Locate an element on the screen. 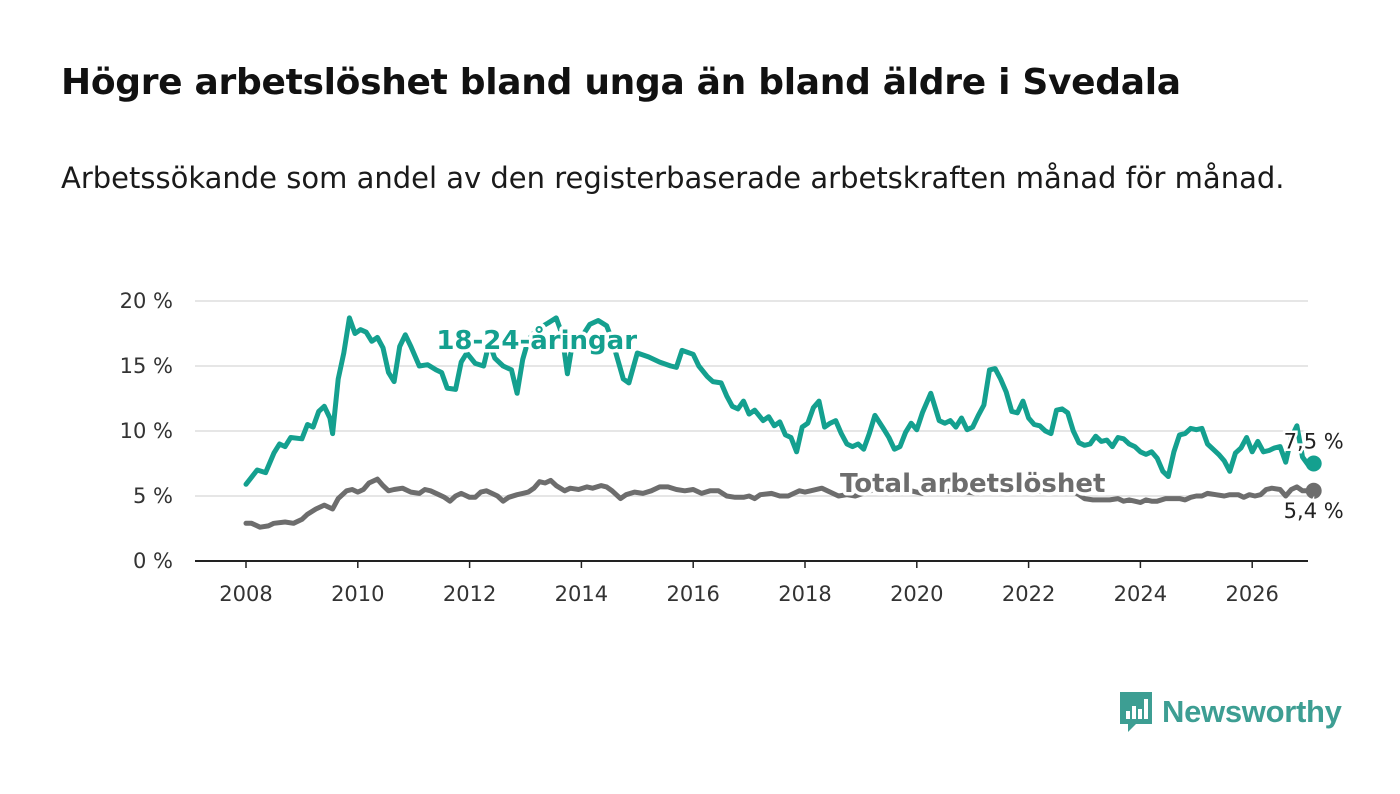 The height and width of the screenshot is (794, 1400). x-tick-label: 2008 is located at coordinates (245, 594).